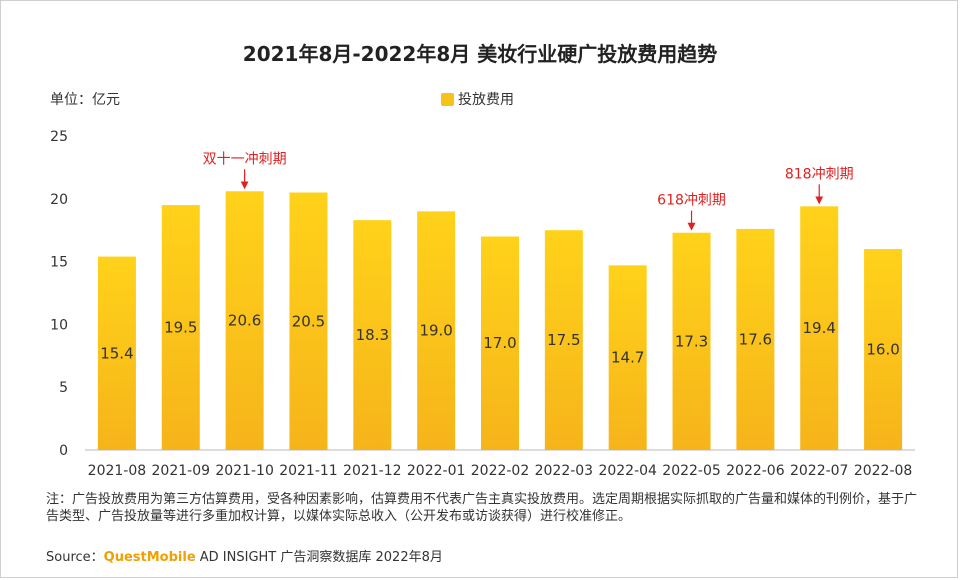 The image size is (960, 580). I want to click on source-prefix: Source：, so click(75, 557).